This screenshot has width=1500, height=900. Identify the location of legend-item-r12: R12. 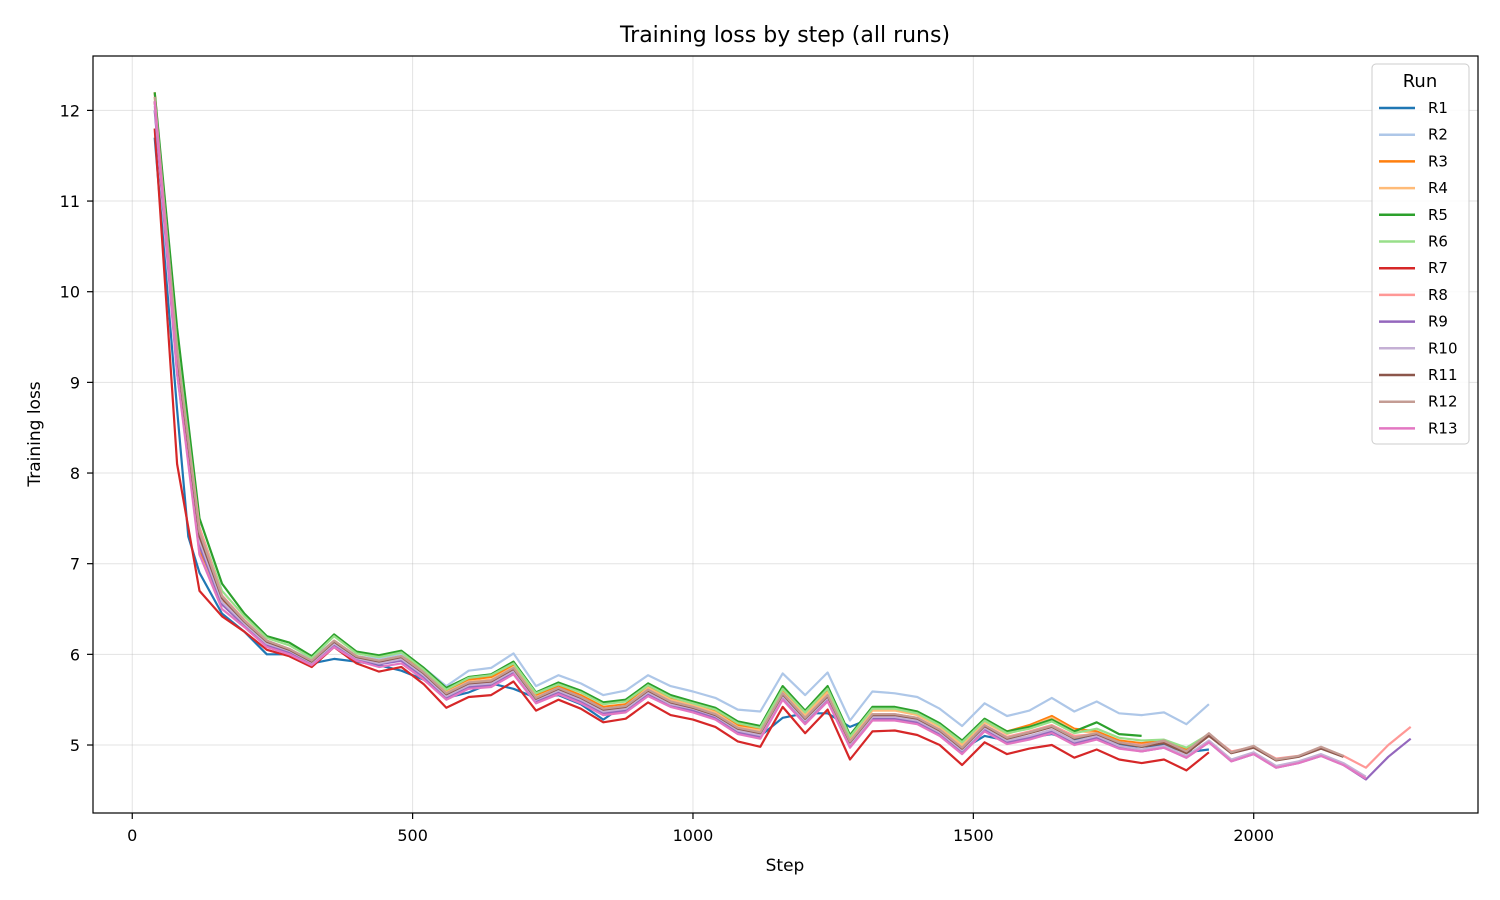
(1418, 402).